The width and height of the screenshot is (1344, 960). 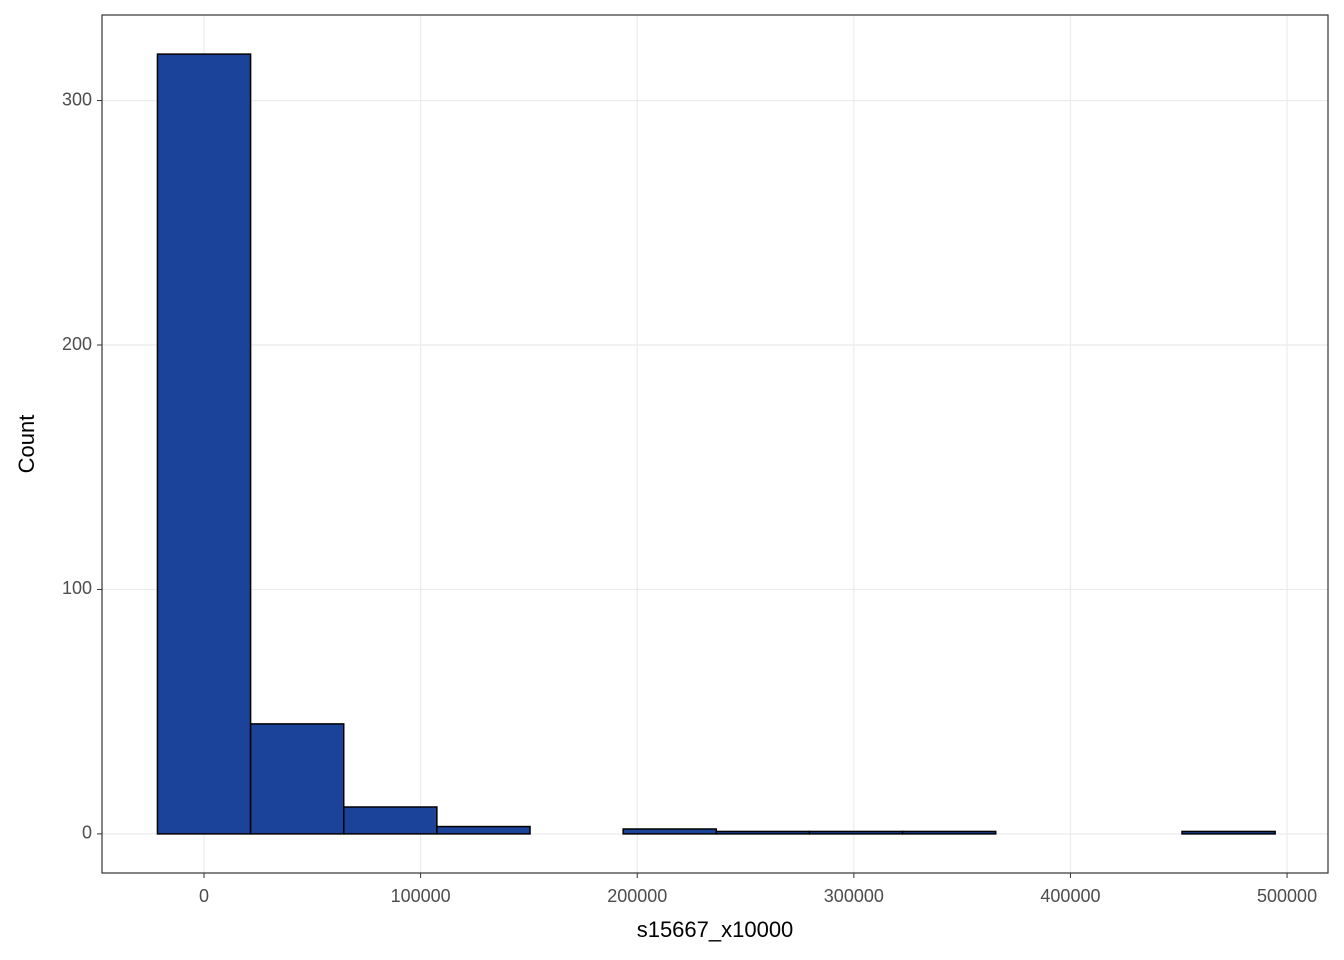 I want to click on x-tick-label: 500000, so click(x=1287, y=896).